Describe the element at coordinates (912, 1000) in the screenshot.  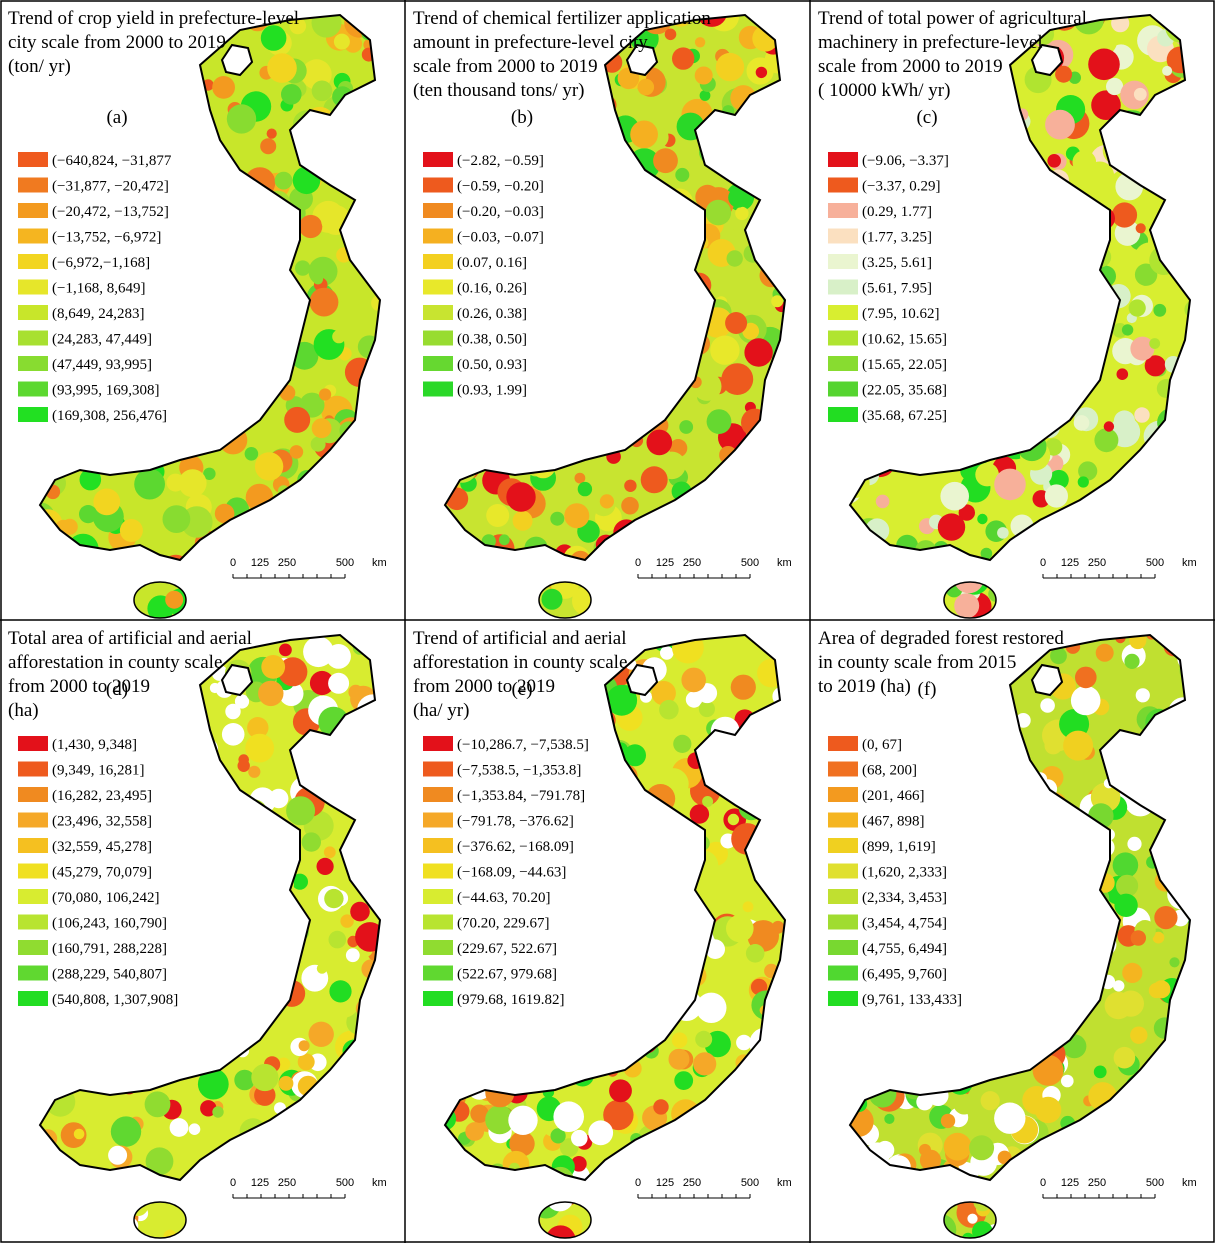
I see `legend-label: (9,761, 133,433]` at that location.